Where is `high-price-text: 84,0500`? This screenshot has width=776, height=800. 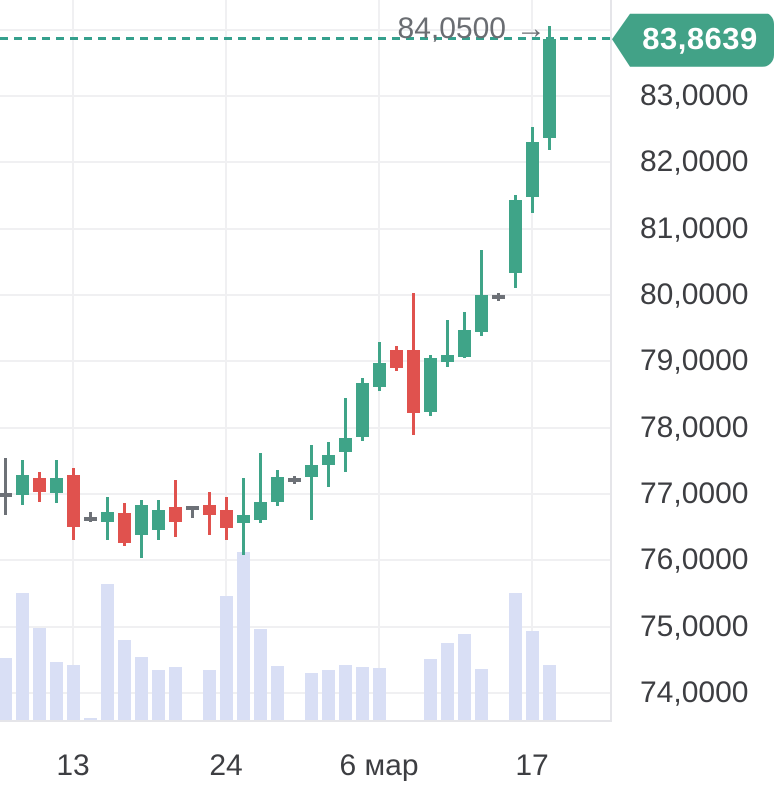 high-price-text: 84,0500 is located at coordinates (451, 28).